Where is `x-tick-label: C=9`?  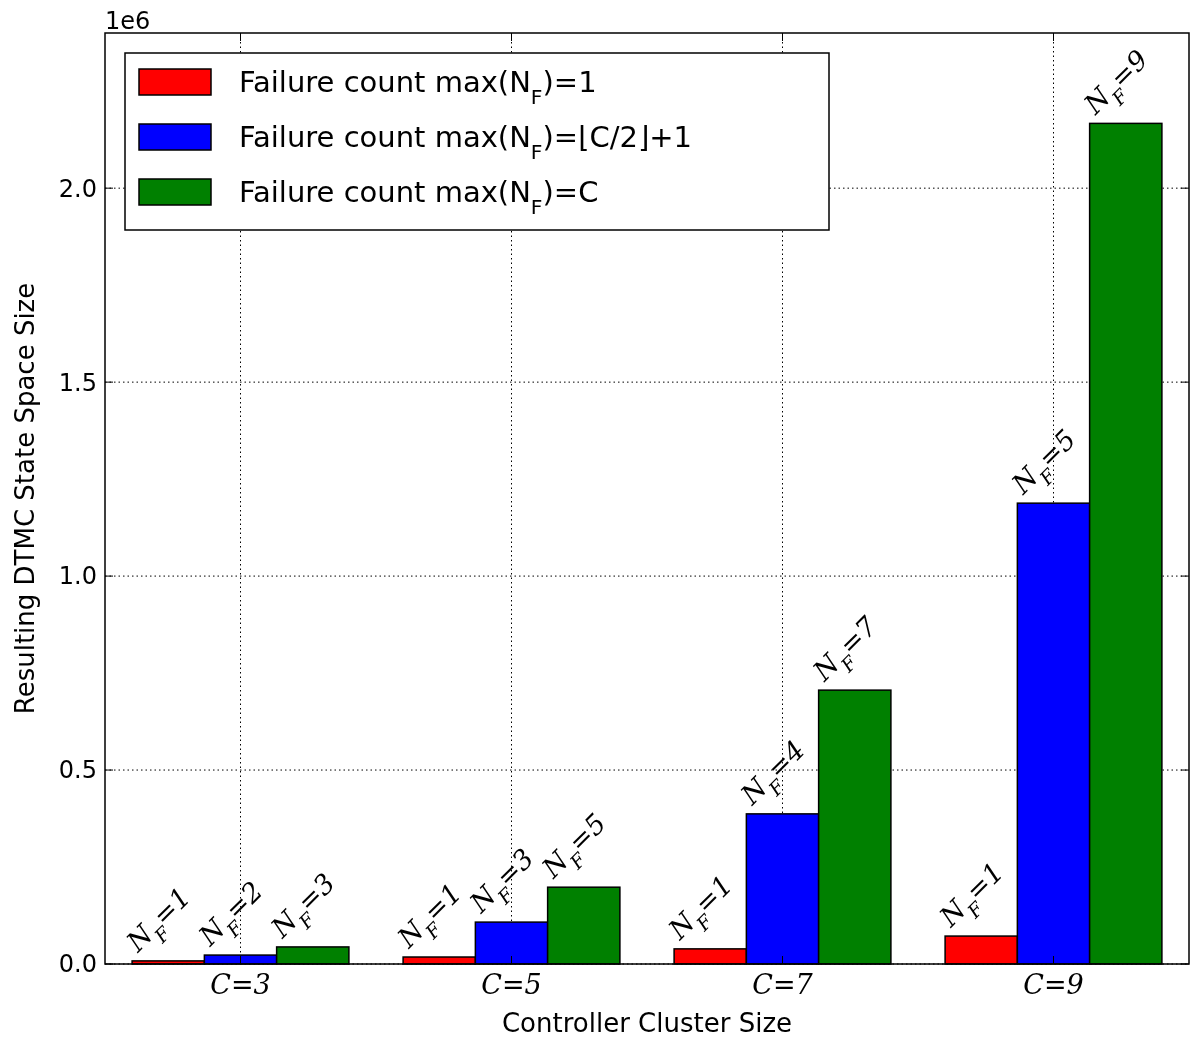 x-tick-label: C=9 is located at coordinates (1053, 984).